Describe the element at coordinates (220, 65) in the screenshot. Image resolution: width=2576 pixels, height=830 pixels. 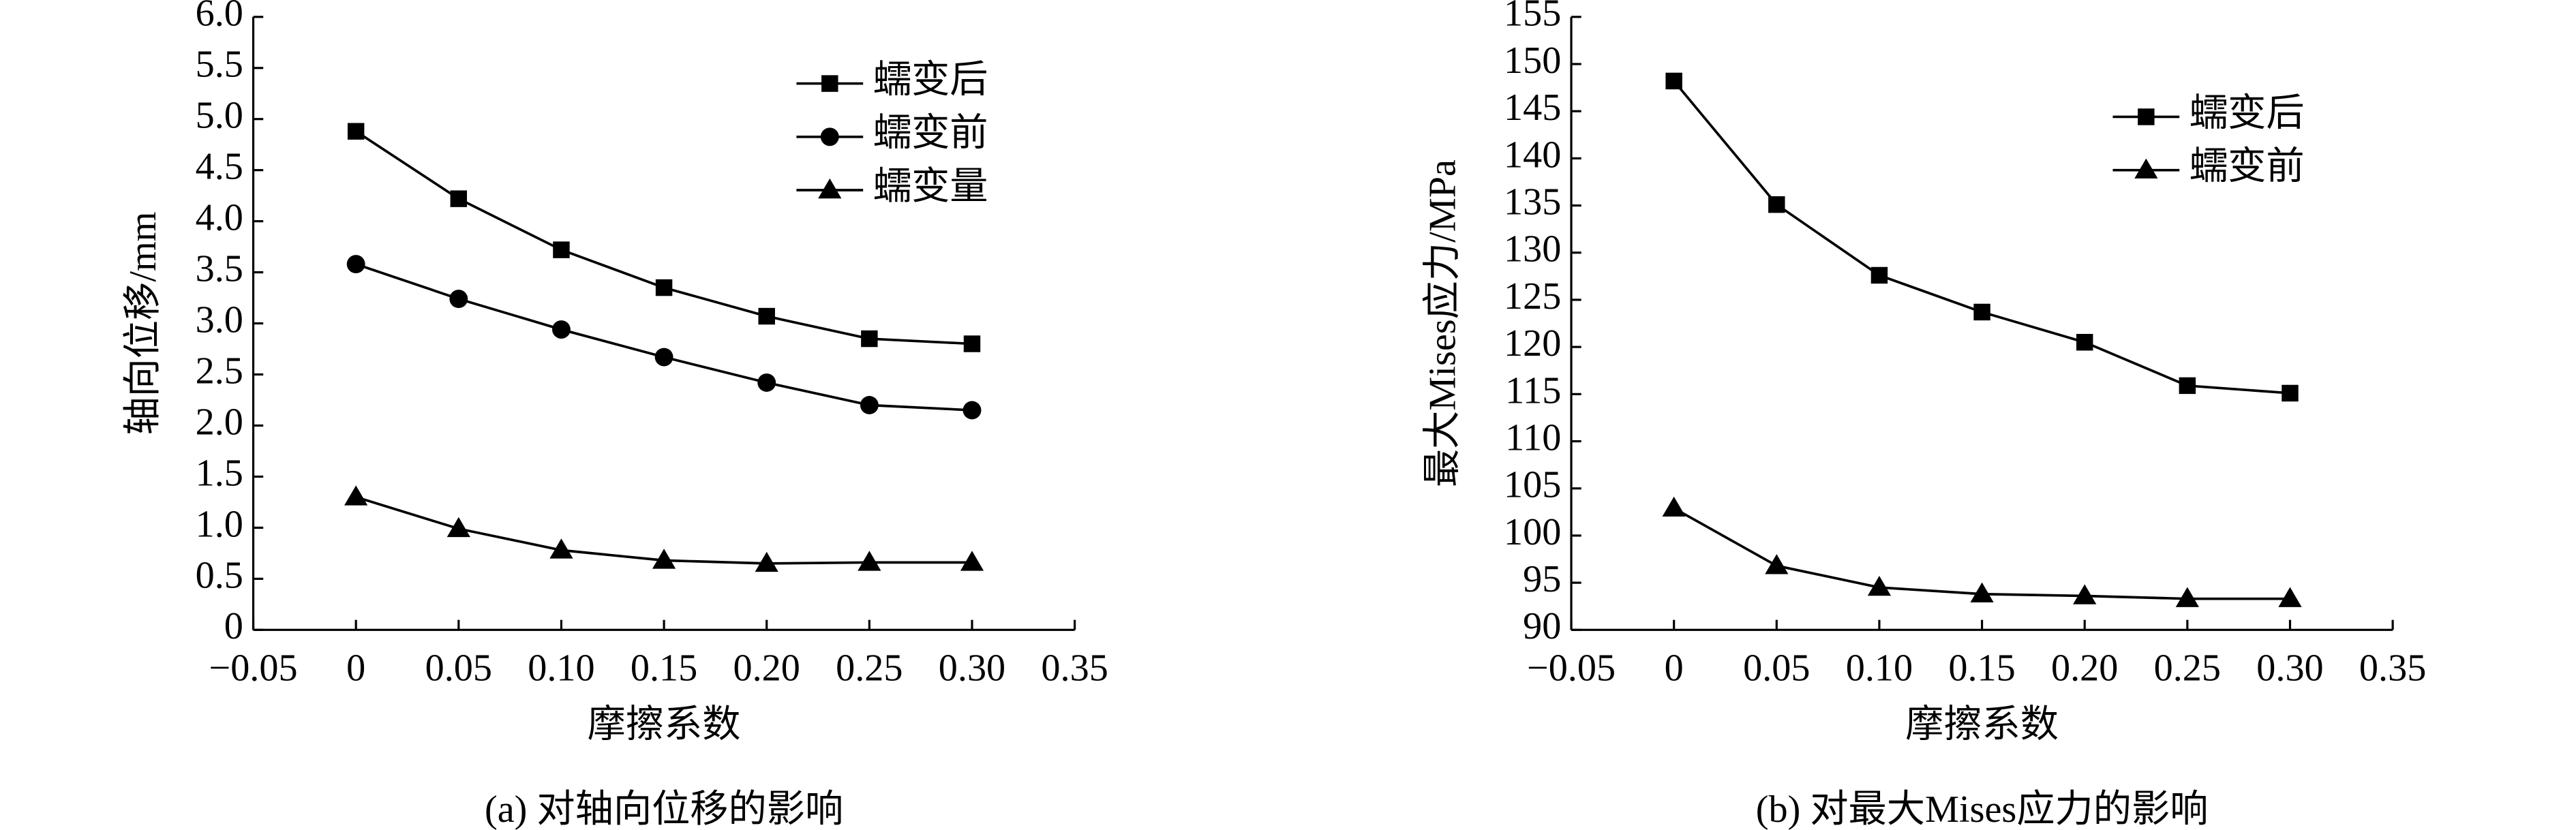
I see `y-tick-label: 5.5` at that location.